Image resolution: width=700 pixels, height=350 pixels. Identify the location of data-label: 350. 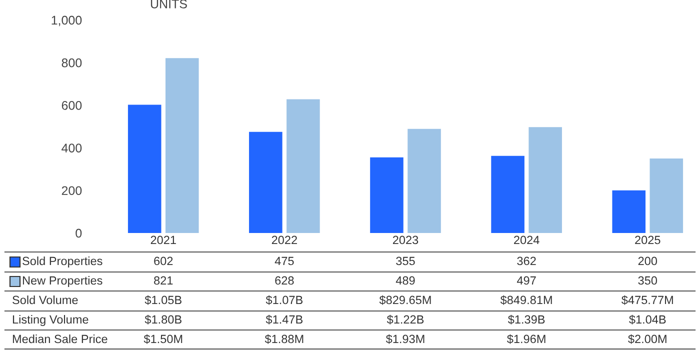
(648, 280).